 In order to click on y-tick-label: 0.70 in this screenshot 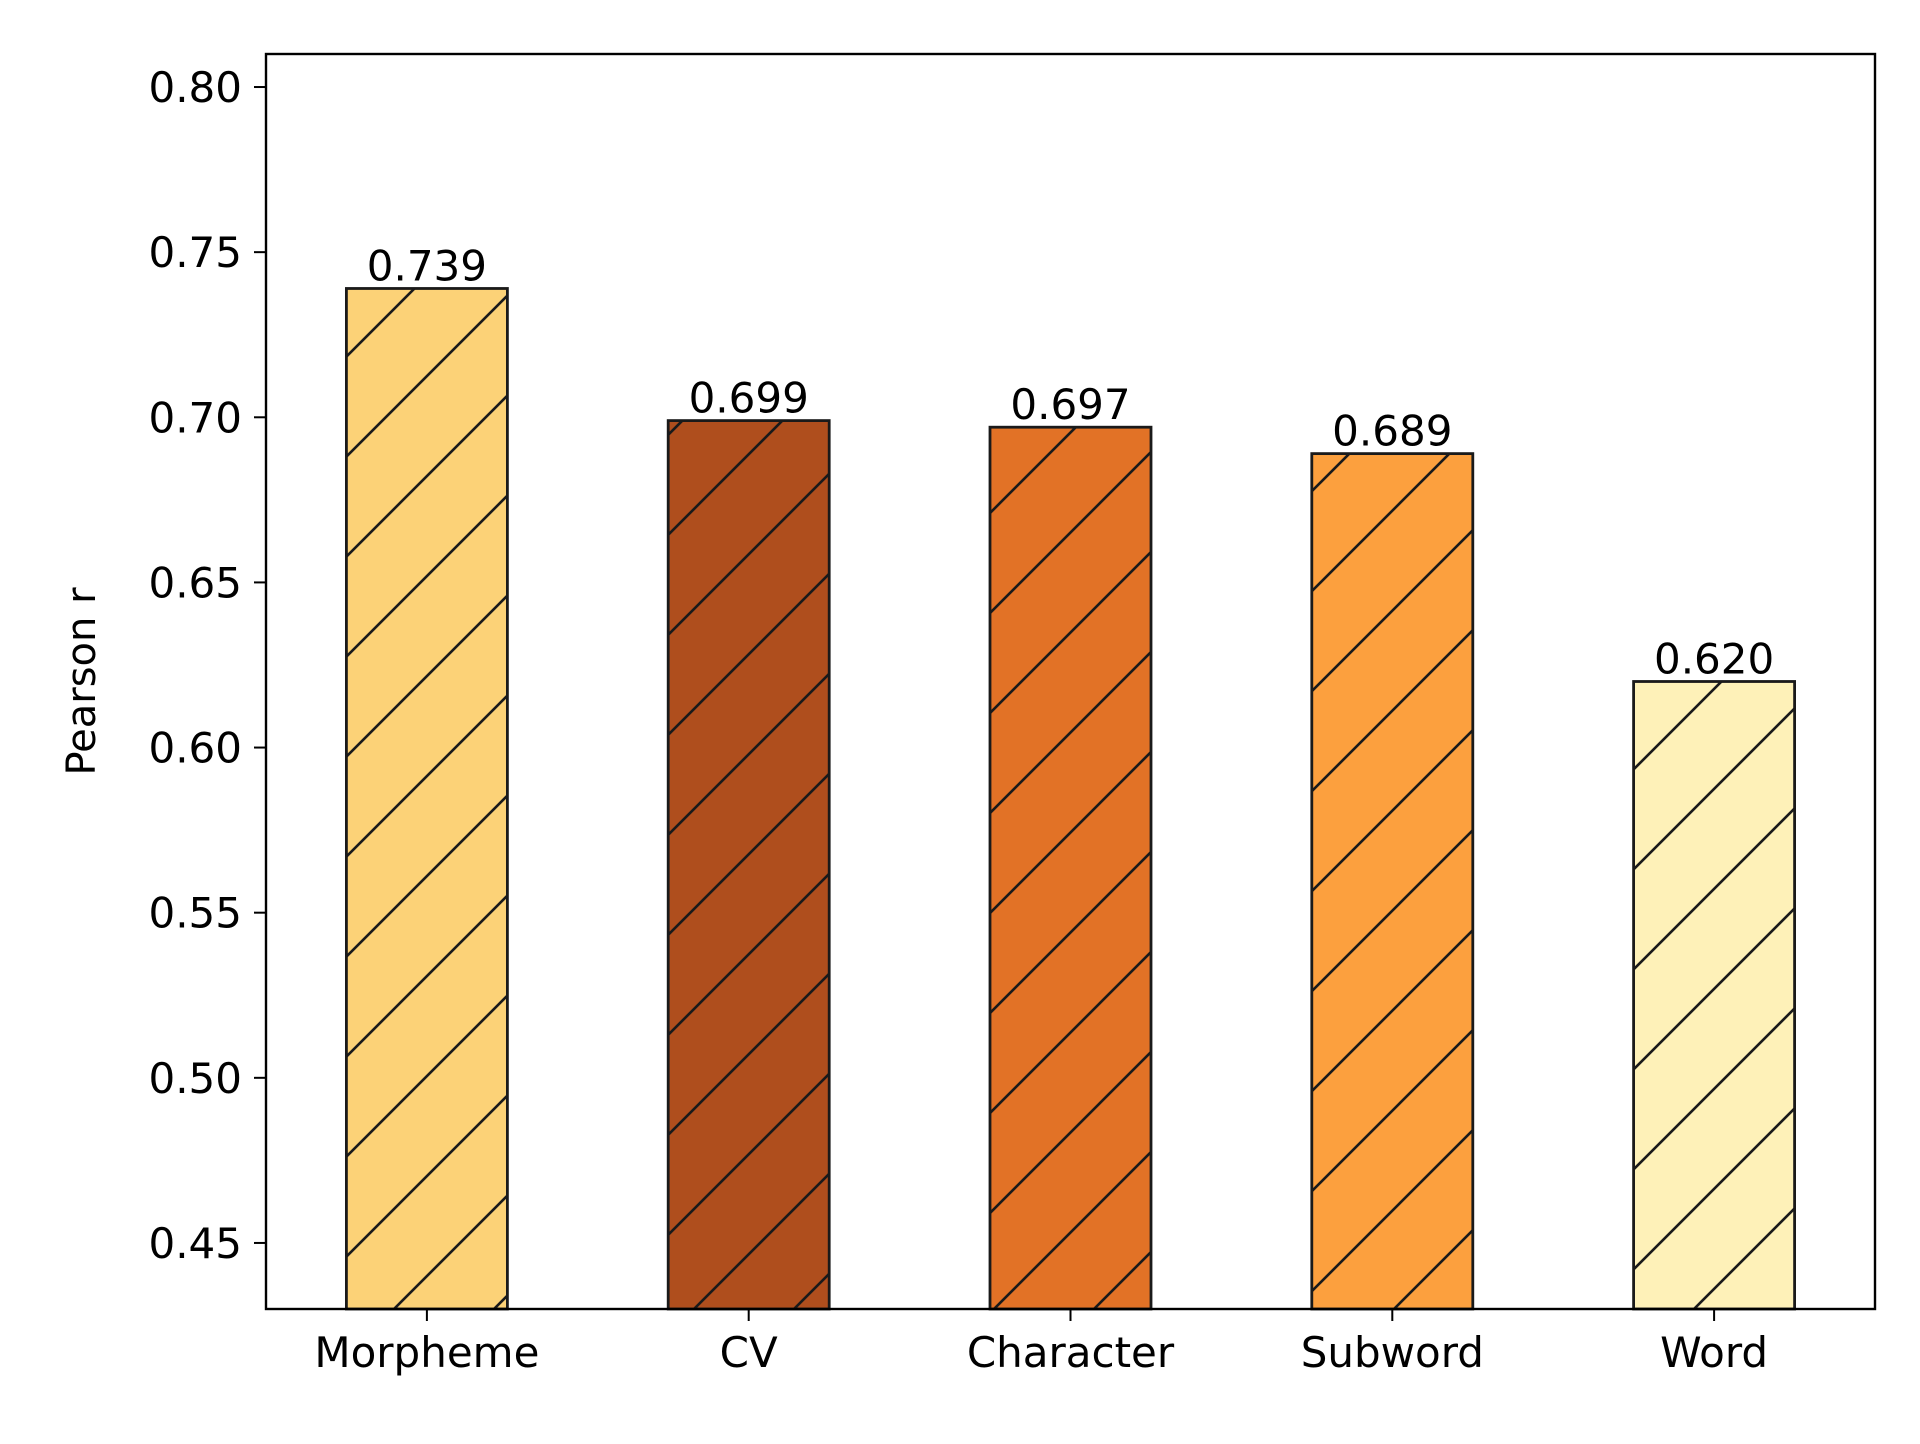, I will do `click(195, 417)`.